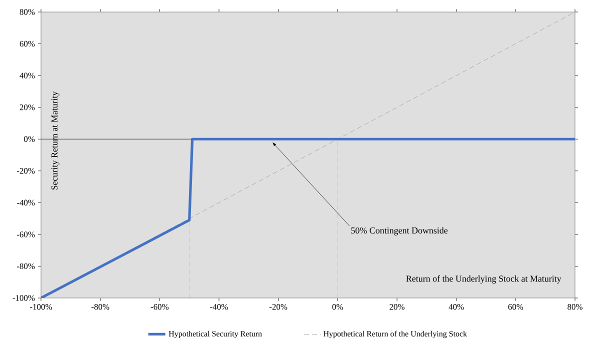 The image size is (592, 347). Describe the element at coordinates (575, 307) in the screenshot. I see `x-tick-label: 80%` at that location.